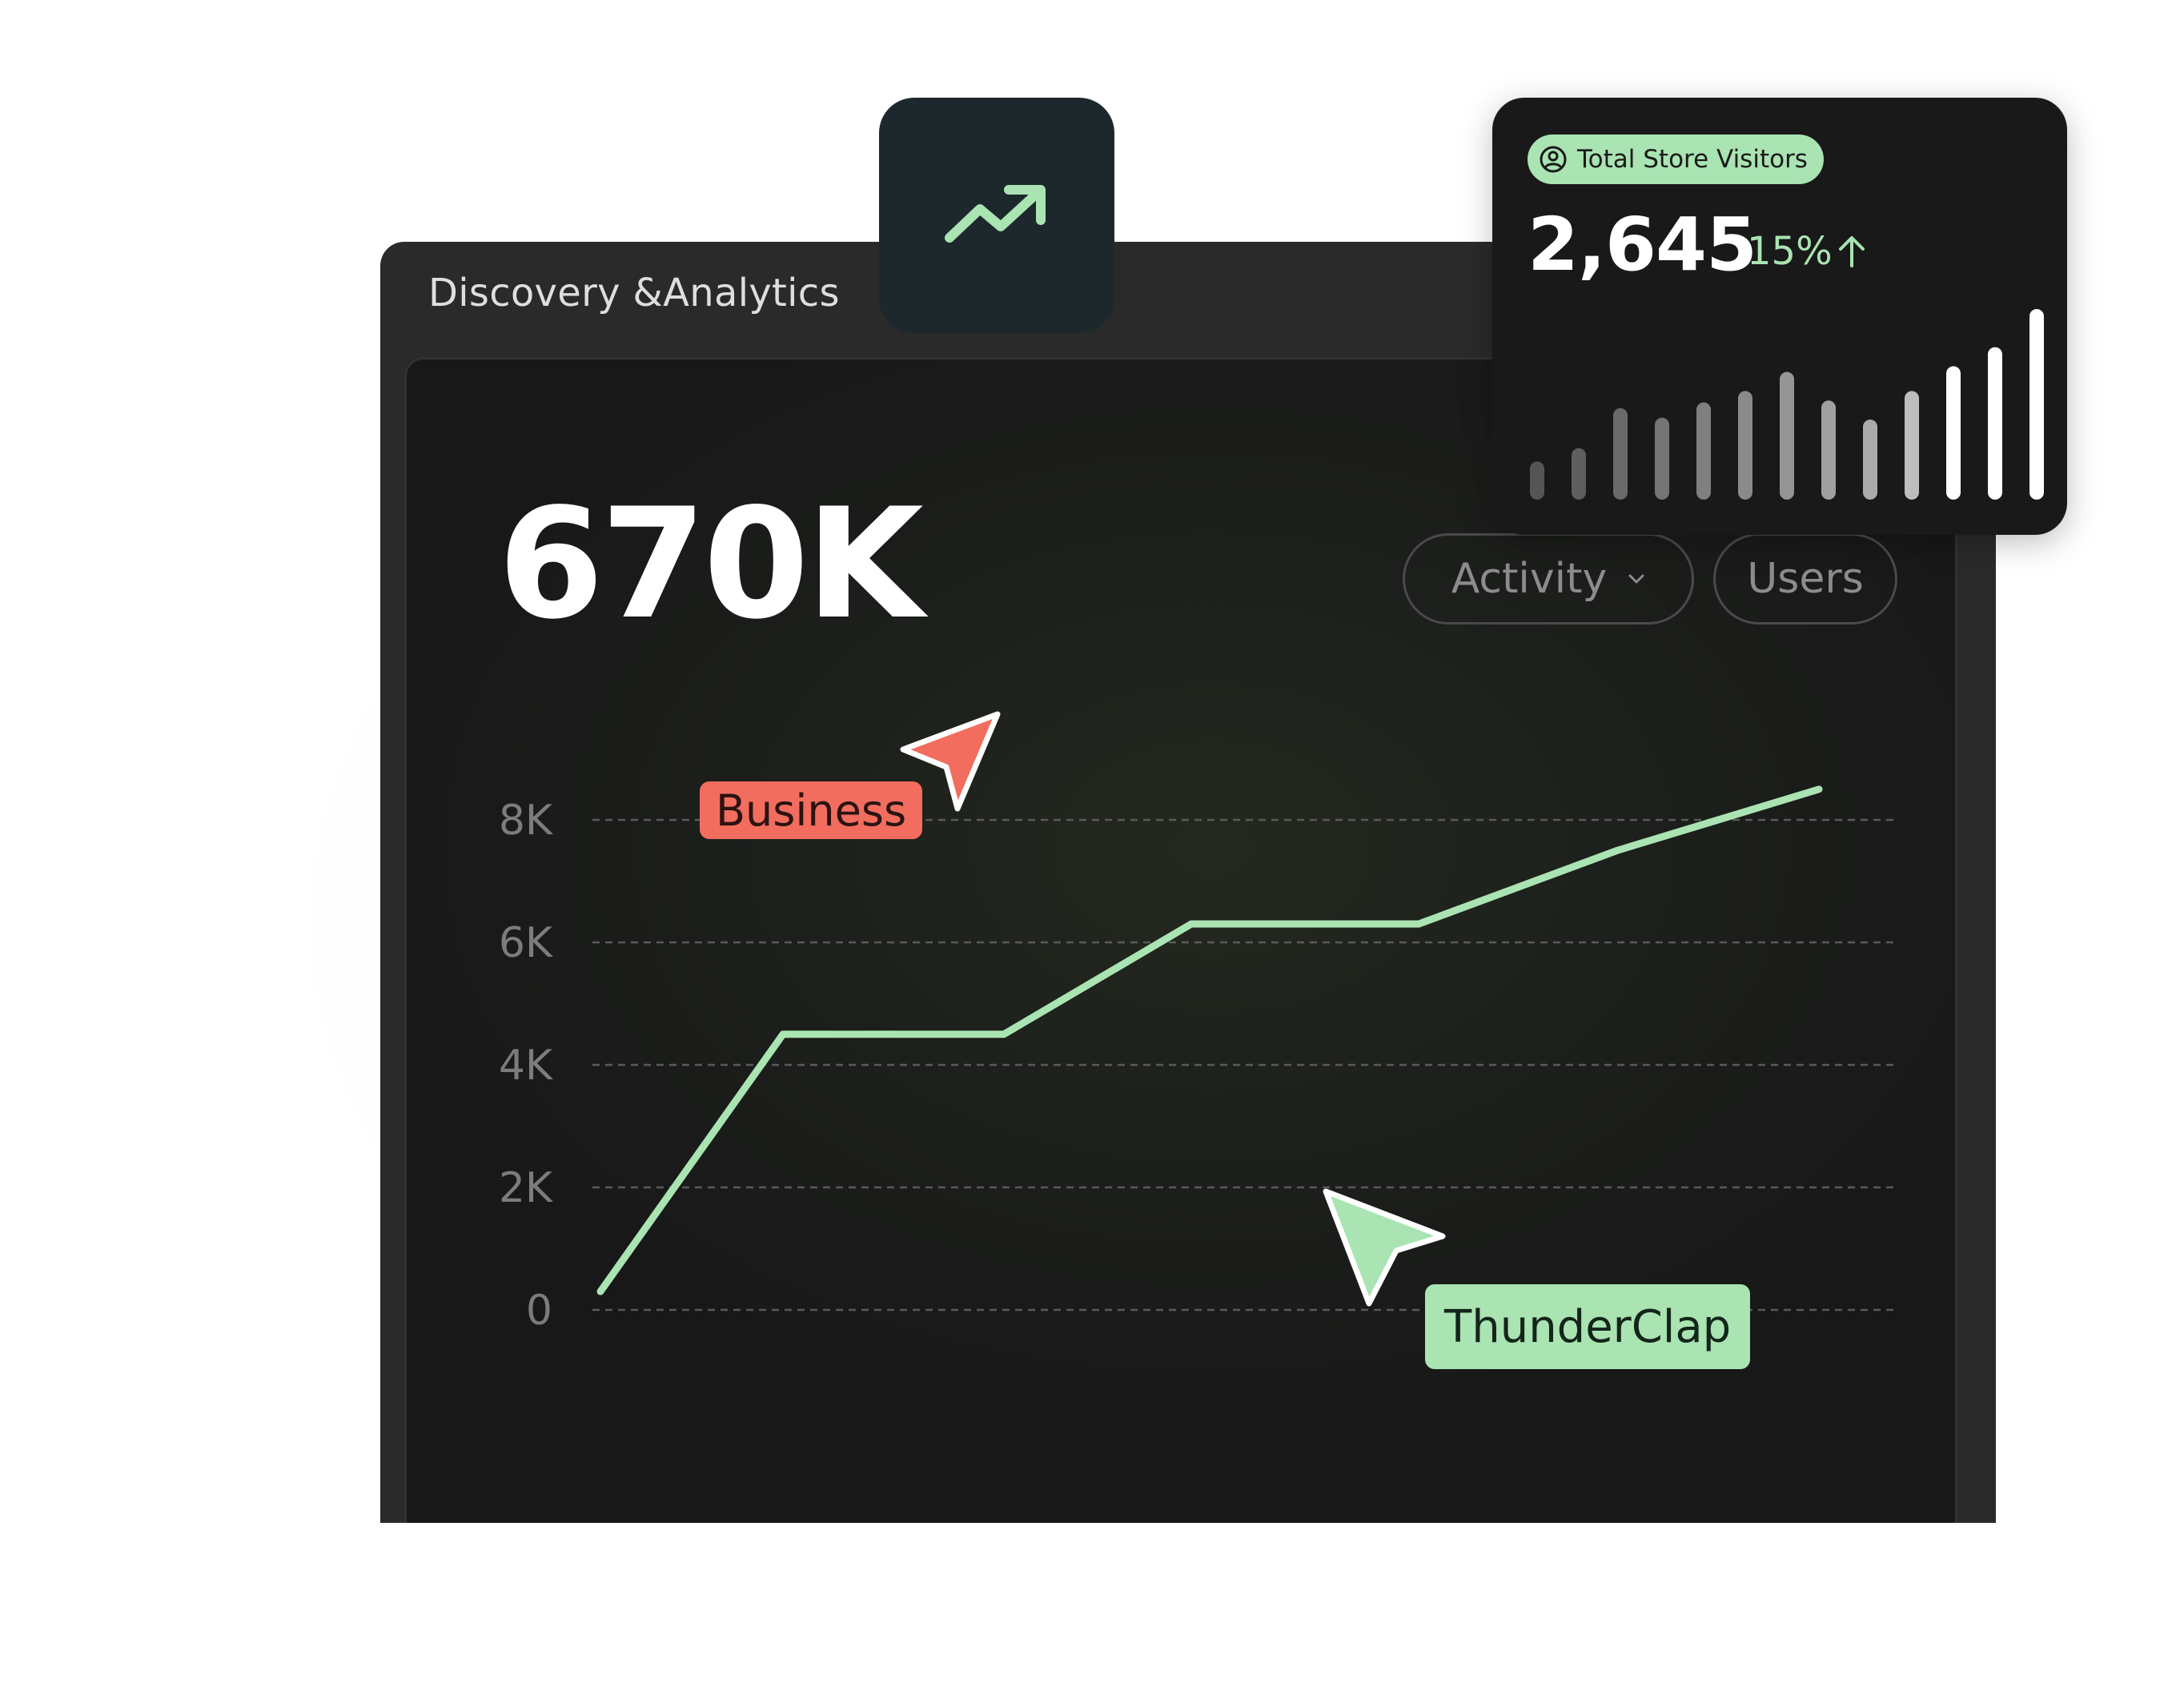  What do you see at coordinates (950, 761) in the screenshot?
I see `red-cursor-icon` at bounding box center [950, 761].